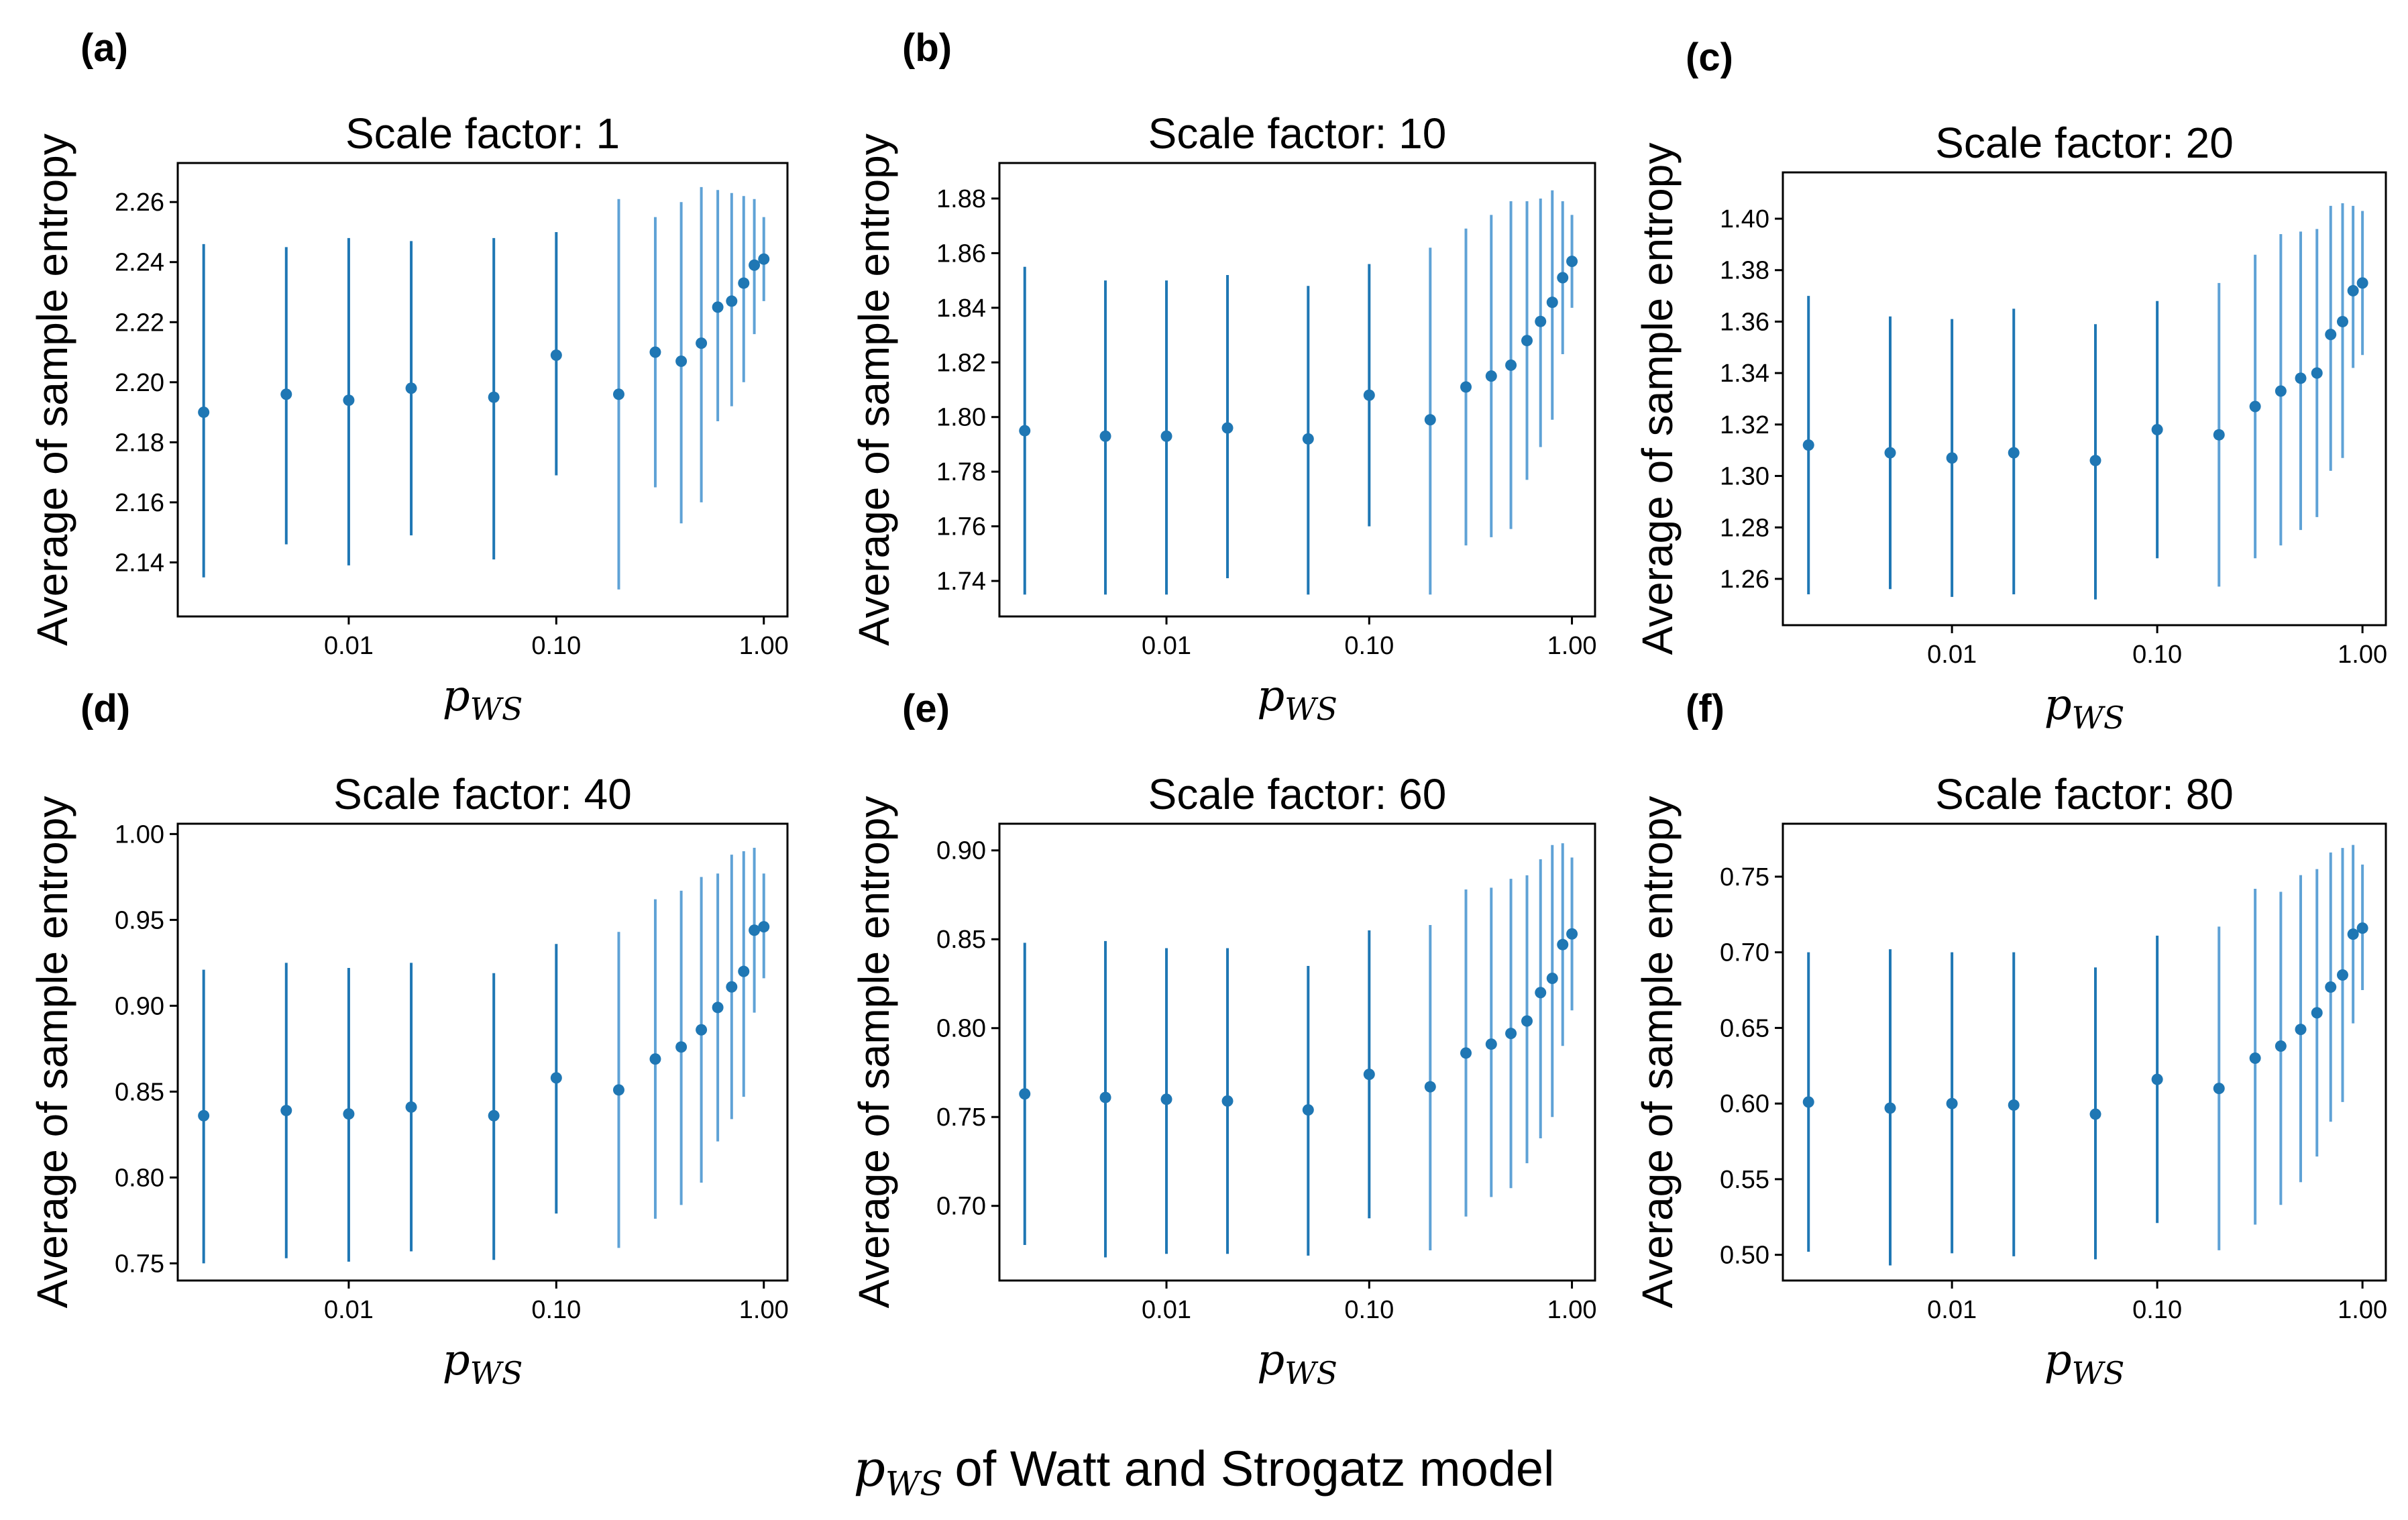 The image size is (2408, 1520). I want to click on y-tick-label: 1.40, so click(1744, 219).